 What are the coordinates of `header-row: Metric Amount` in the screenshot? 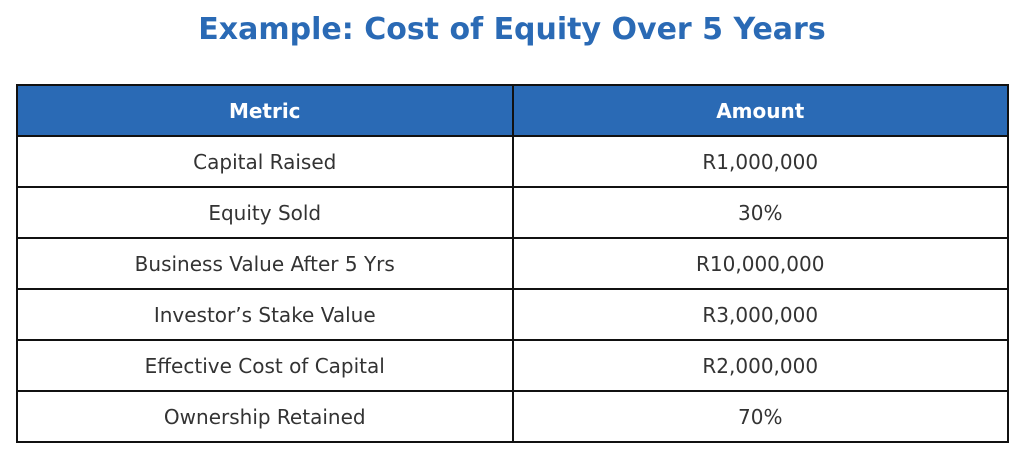 It's located at (512, 110).